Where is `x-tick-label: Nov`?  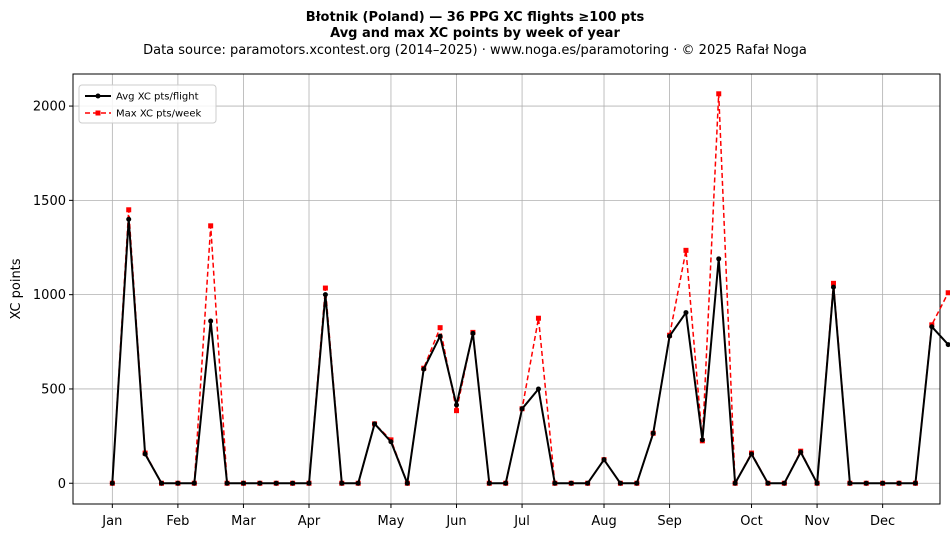 x-tick-label: Nov is located at coordinates (817, 521).